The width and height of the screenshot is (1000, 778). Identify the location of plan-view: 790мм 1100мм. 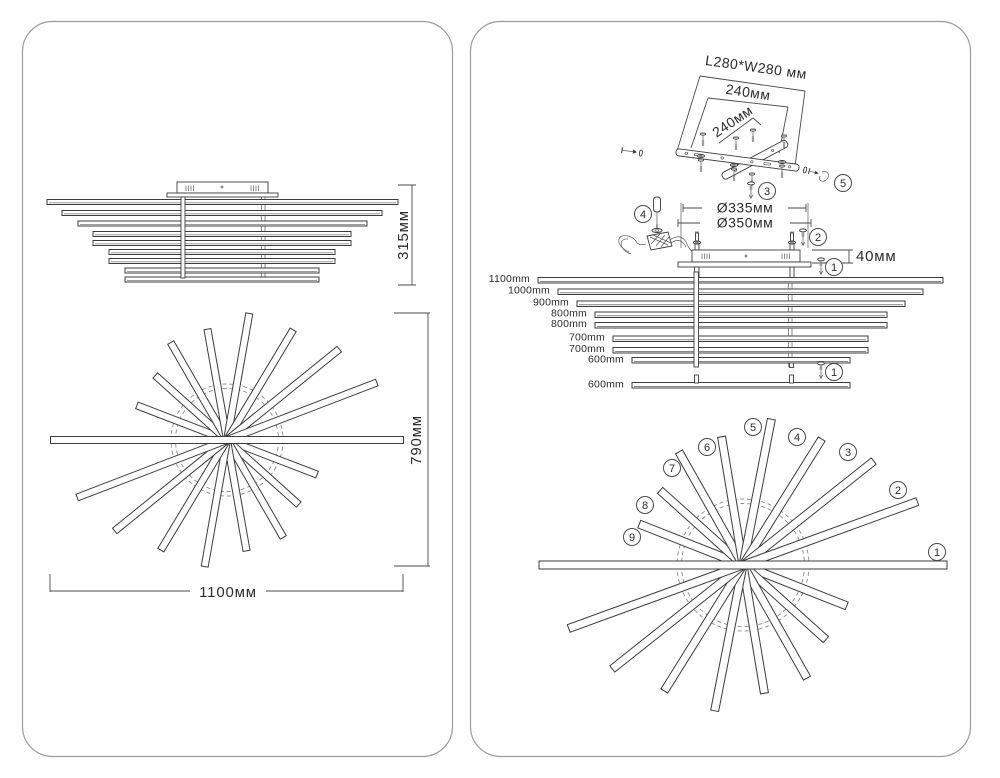
(239, 456).